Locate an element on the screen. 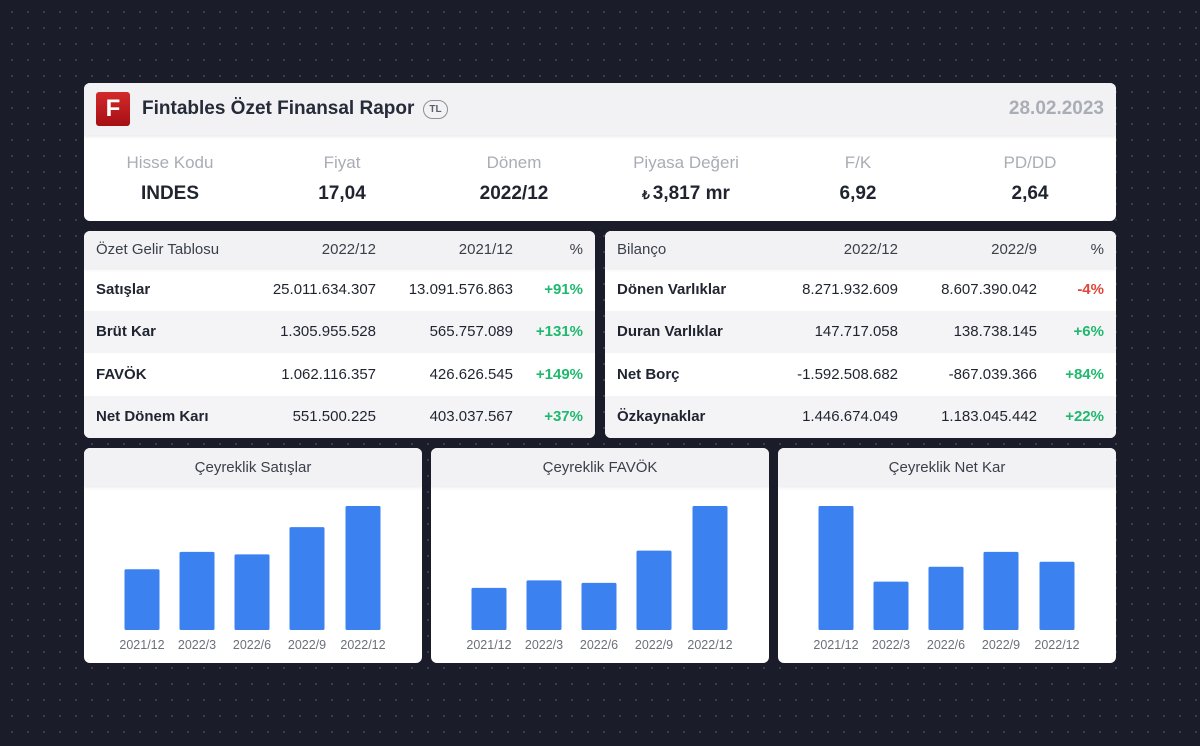  lira-icon: ₺ is located at coordinates (646, 195).